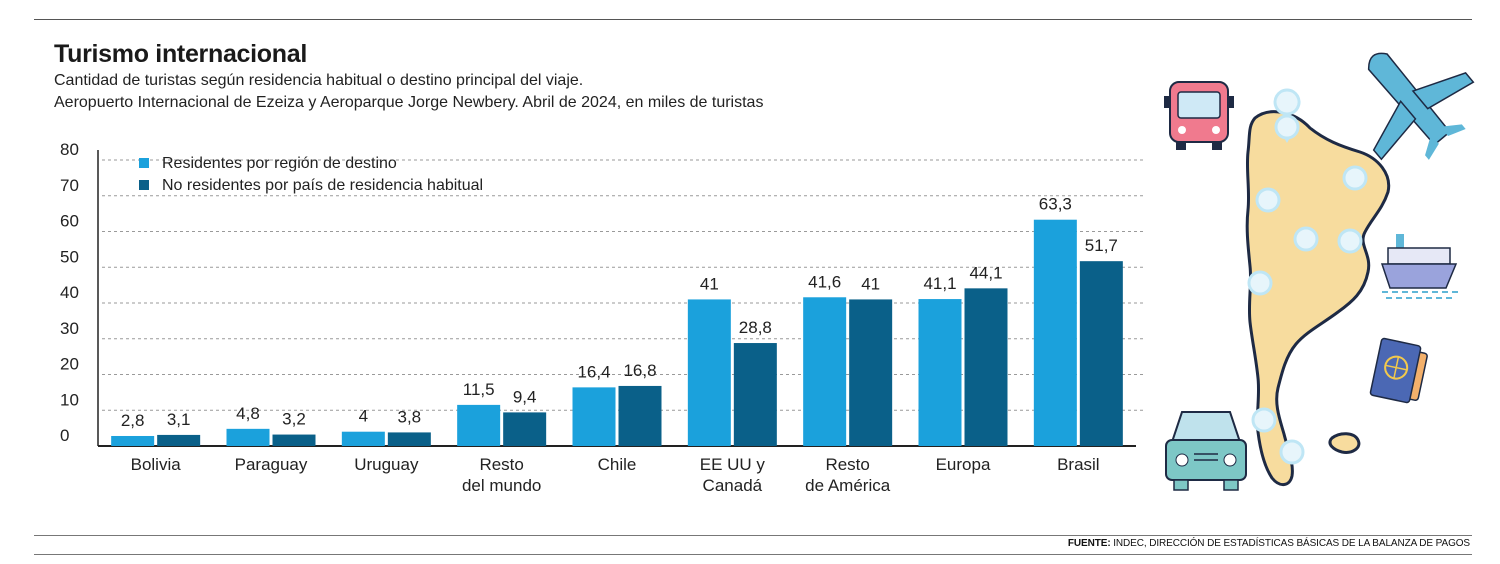  I want to click on x-tick-label: Bolivia, so click(156, 464).